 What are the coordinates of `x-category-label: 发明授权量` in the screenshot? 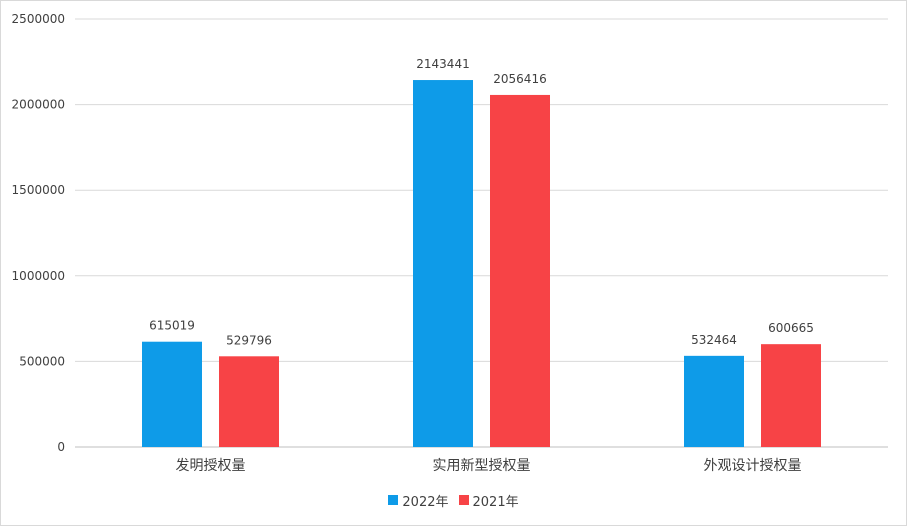 It's located at (211, 466).